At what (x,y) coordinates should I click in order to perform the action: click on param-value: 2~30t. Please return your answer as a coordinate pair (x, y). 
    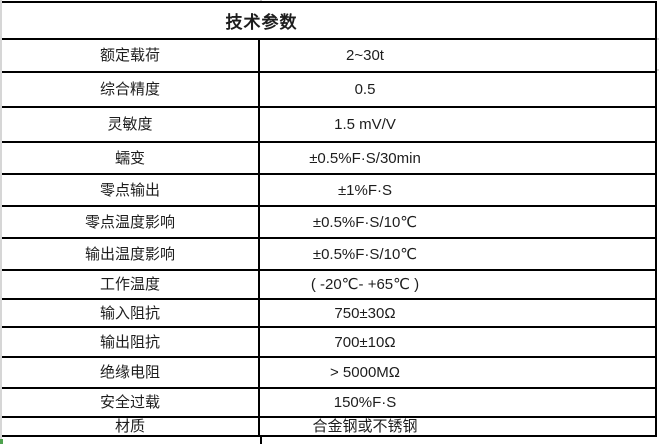
    Looking at the image, I should click on (365, 55).